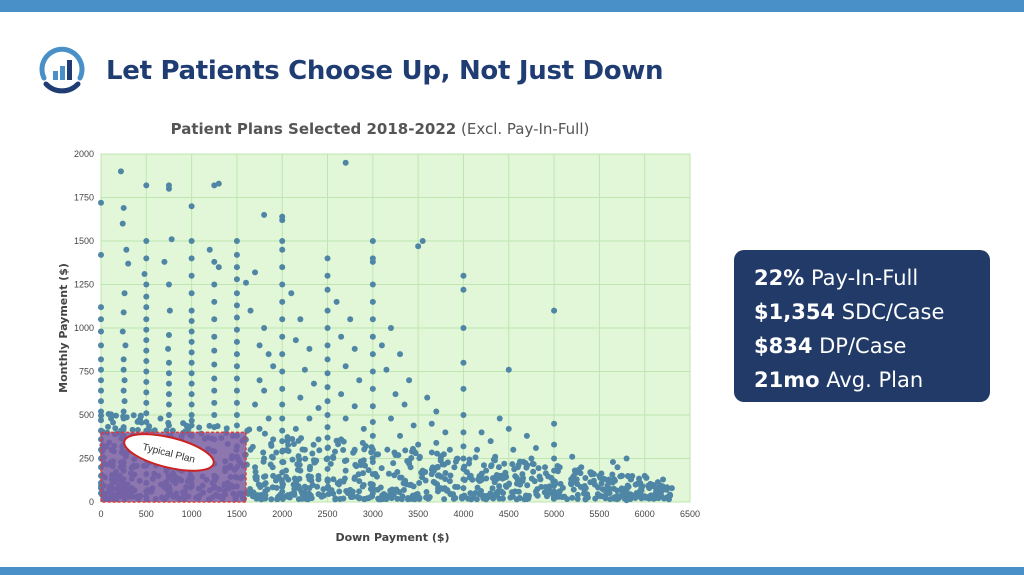 The height and width of the screenshot is (575, 1024). What do you see at coordinates (875, 380) in the screenshot?
I see `stat-label: Avg. Plan` at bounding box center [875, 380].